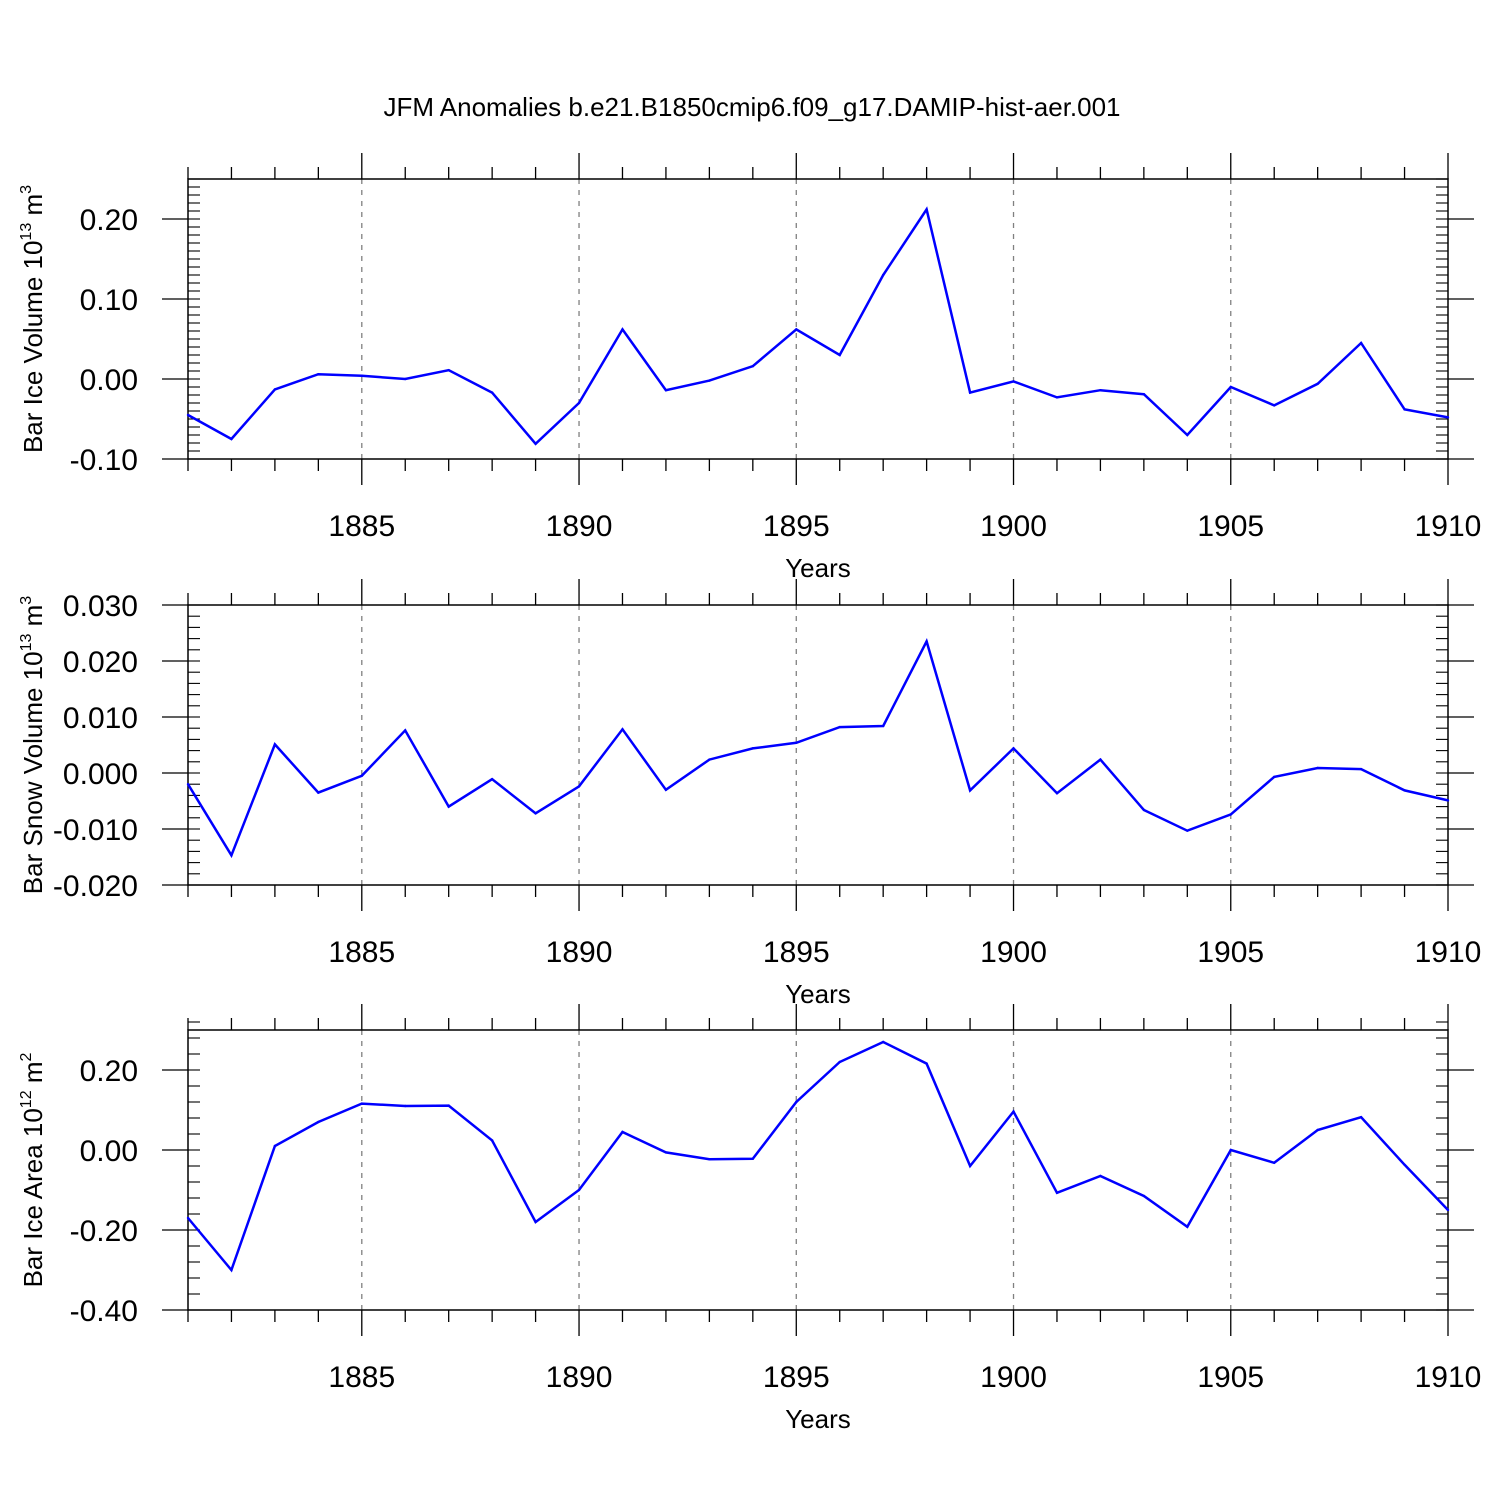 The height and width of the screenshot is (1500, 1500). I want to click on x-tick-label: 1895, so click(796, 952).